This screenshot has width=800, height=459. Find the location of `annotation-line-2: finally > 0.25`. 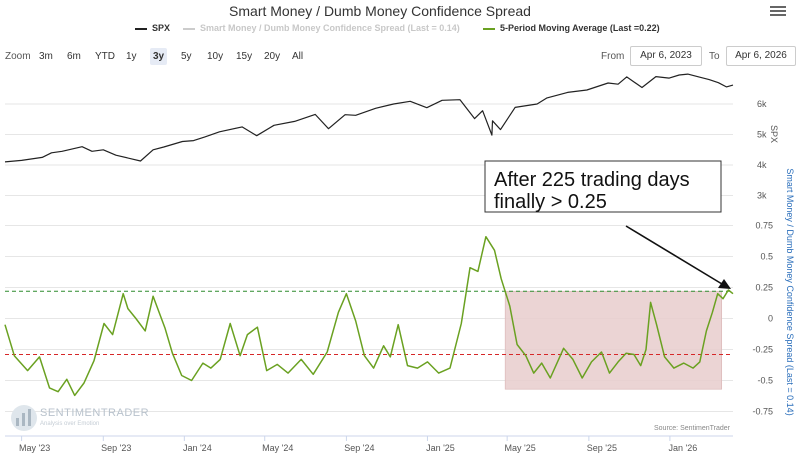

annotation-line-2: finally > 0.25 is located at coordinates (550, 202).